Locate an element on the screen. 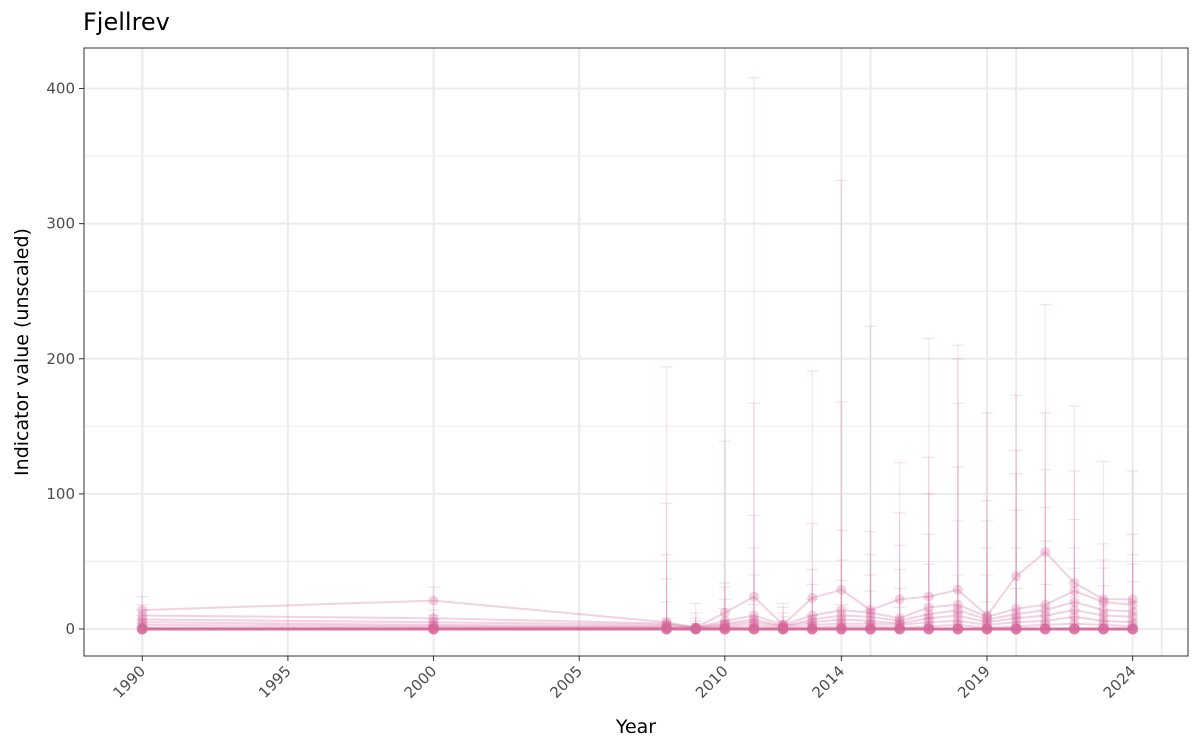  data-point-layer is located at coordinates (637, 590).